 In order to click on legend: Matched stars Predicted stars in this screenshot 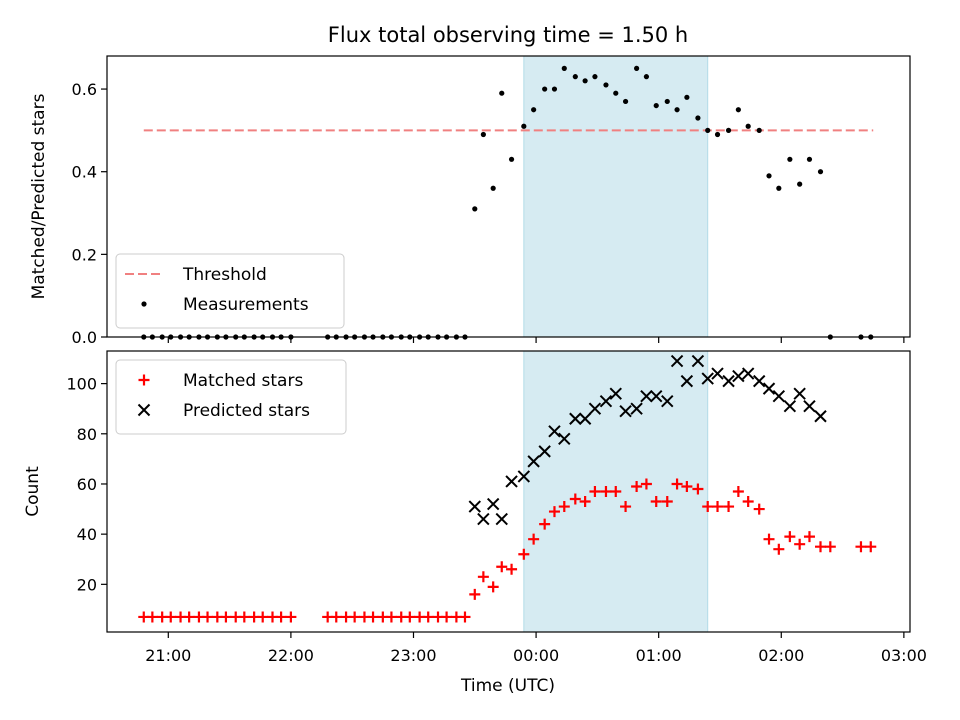, I will do `click(231, 397)`.